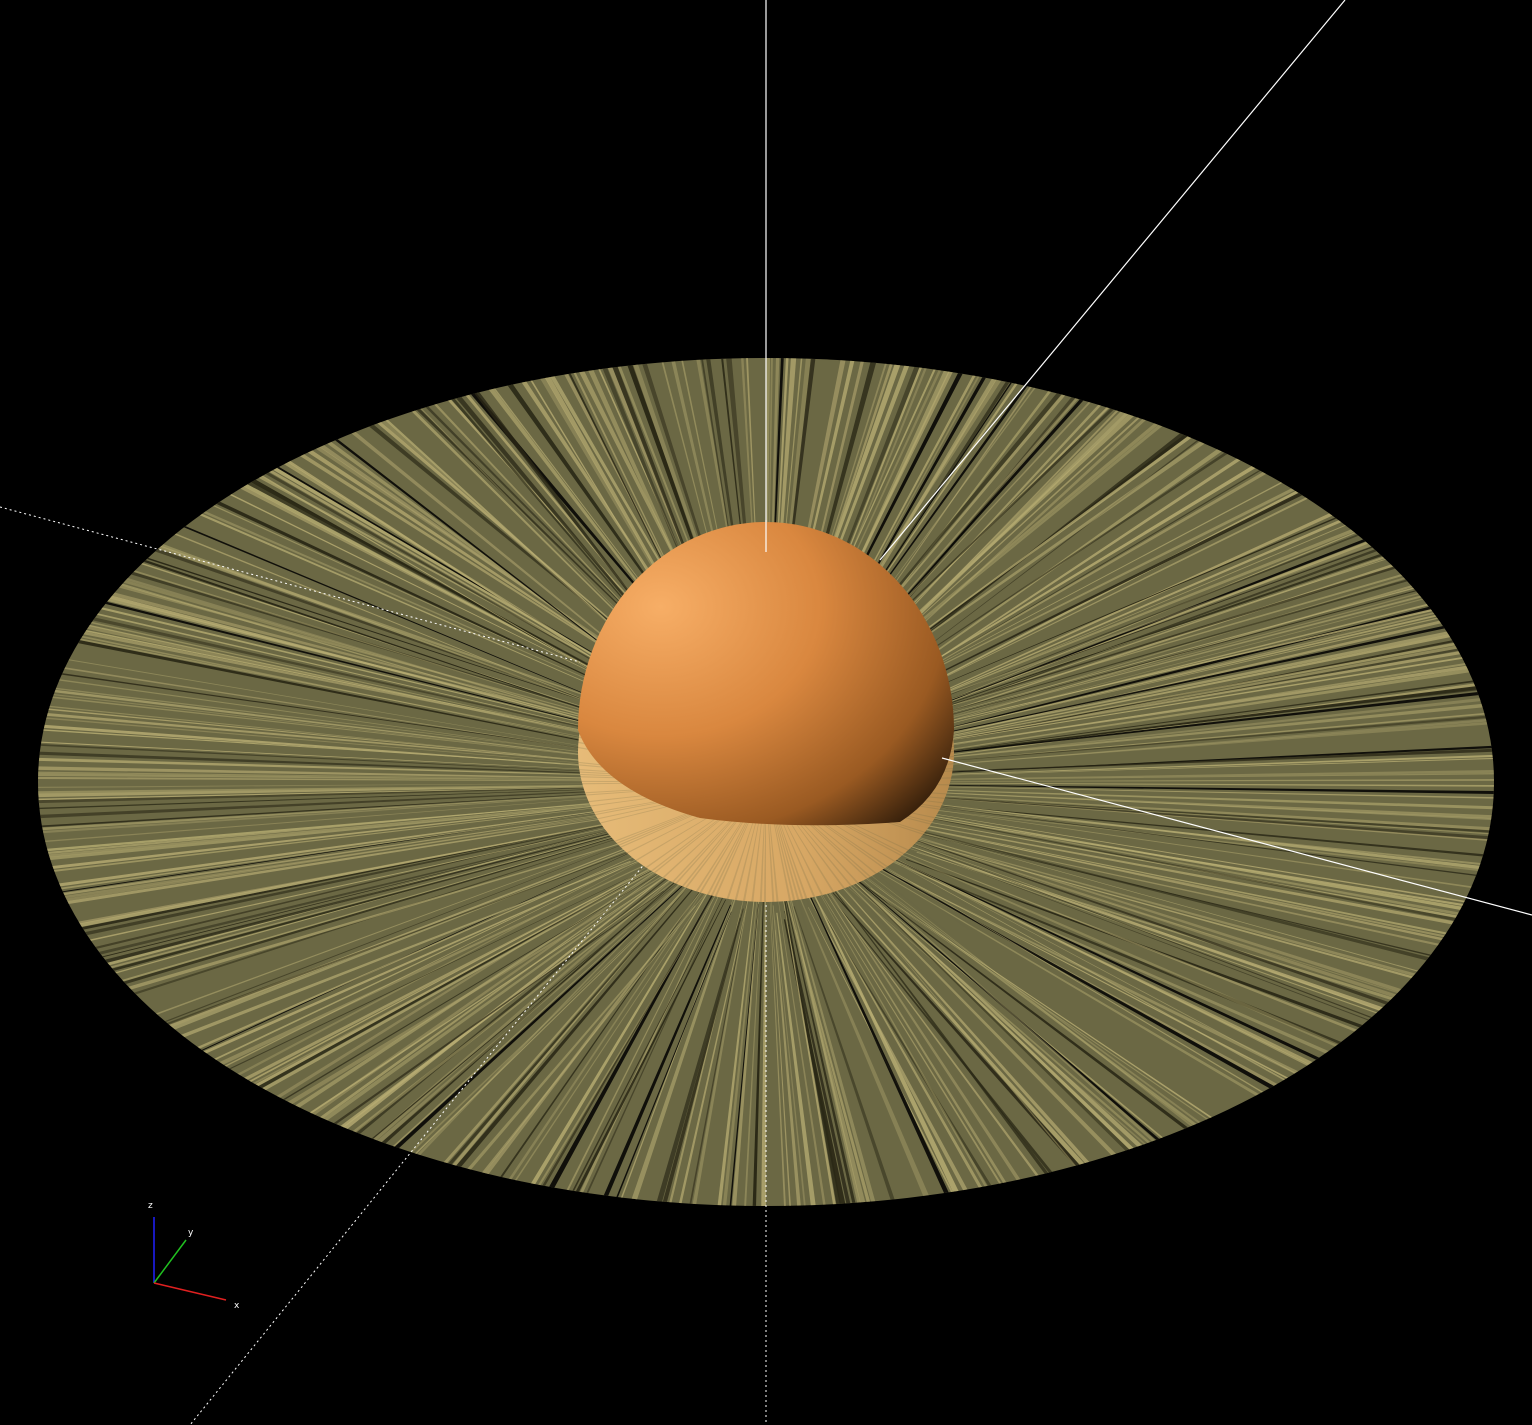 This screenshot has height=1425, width=1532. Describe the element at coordinates (237, 1306) in the screenshot. I see `gizmo-x-label: x` at that location.